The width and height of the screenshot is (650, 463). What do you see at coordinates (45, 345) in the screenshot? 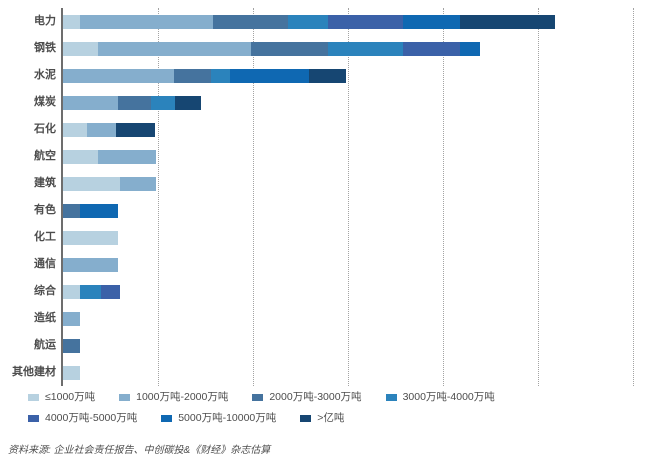
I see `category-label: 航运` at bounding box center [45, 345].